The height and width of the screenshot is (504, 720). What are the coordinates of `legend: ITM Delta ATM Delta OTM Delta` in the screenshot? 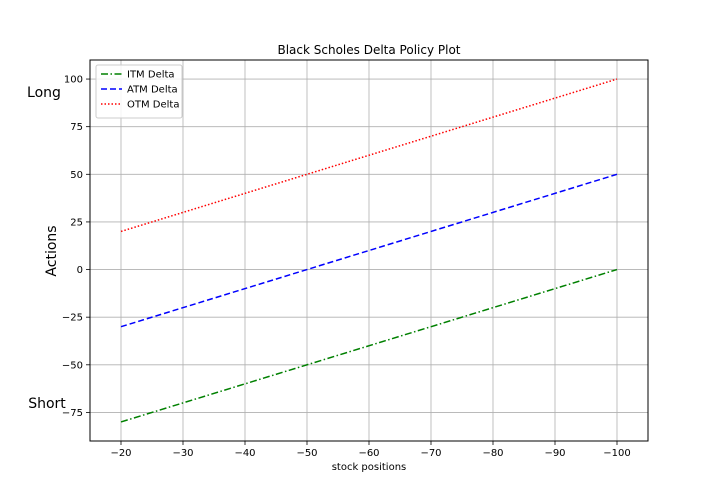 It's located at (139, 91).